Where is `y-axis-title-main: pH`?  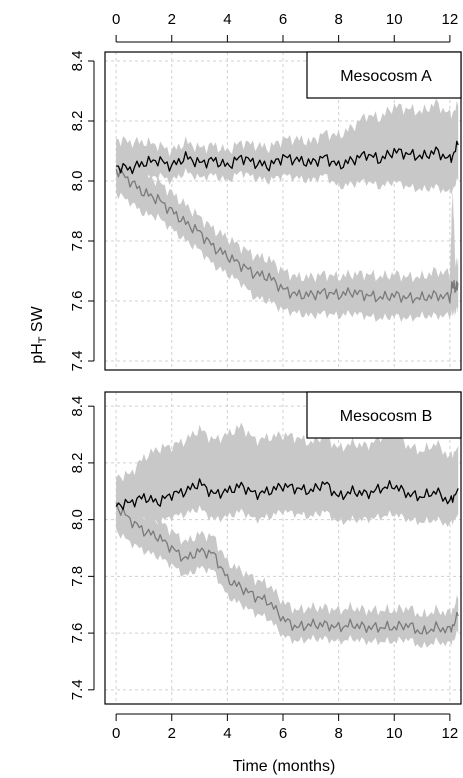
y-axis-title-main: pH is located at coordinates (37, 353).